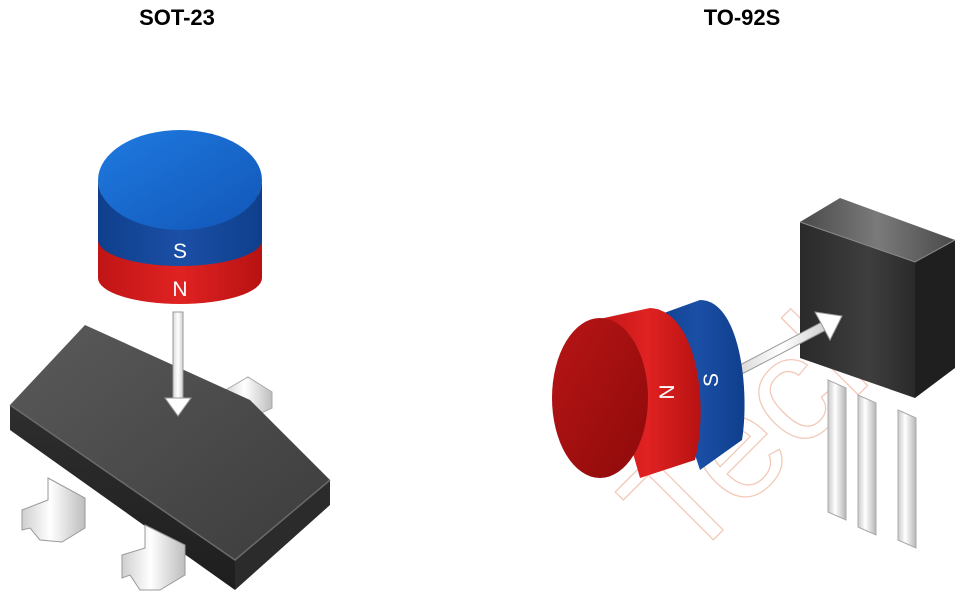 The image size is (960, 613). What do you see at coordinates (282, 535) in the screenshot?
I see `sot23-body-right` at bounding box center [282, 535].